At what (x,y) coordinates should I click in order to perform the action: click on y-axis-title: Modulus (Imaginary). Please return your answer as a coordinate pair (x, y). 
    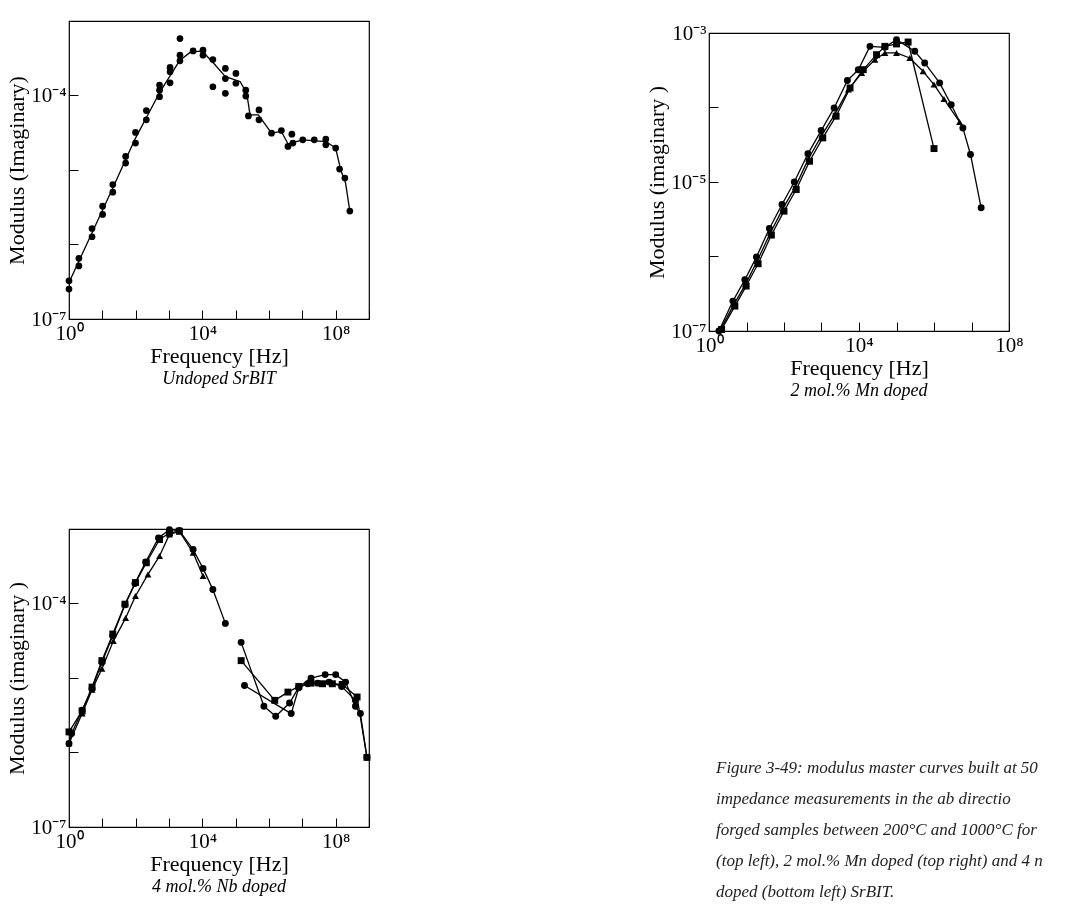
    Looking at the image, I should click on (17, 170).